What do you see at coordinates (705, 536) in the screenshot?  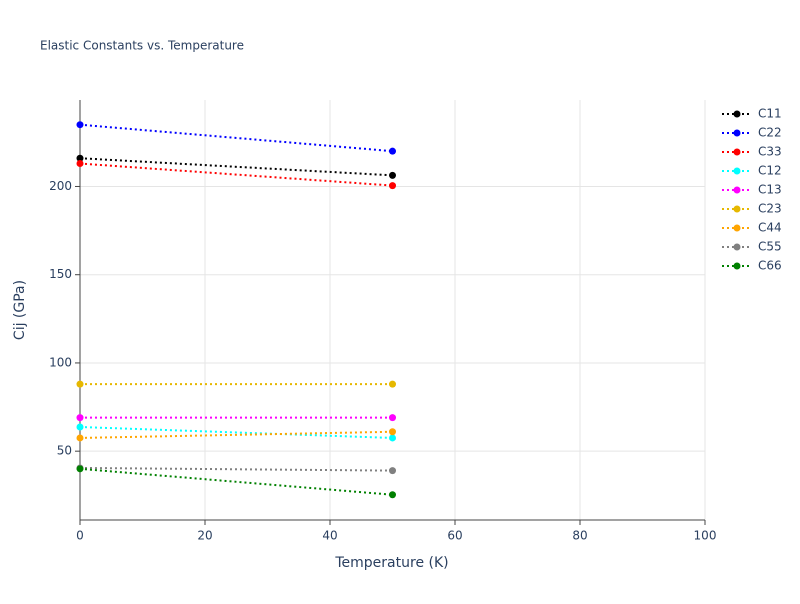 I see `x-tick-label: 100` at bounding box center [705, 536].